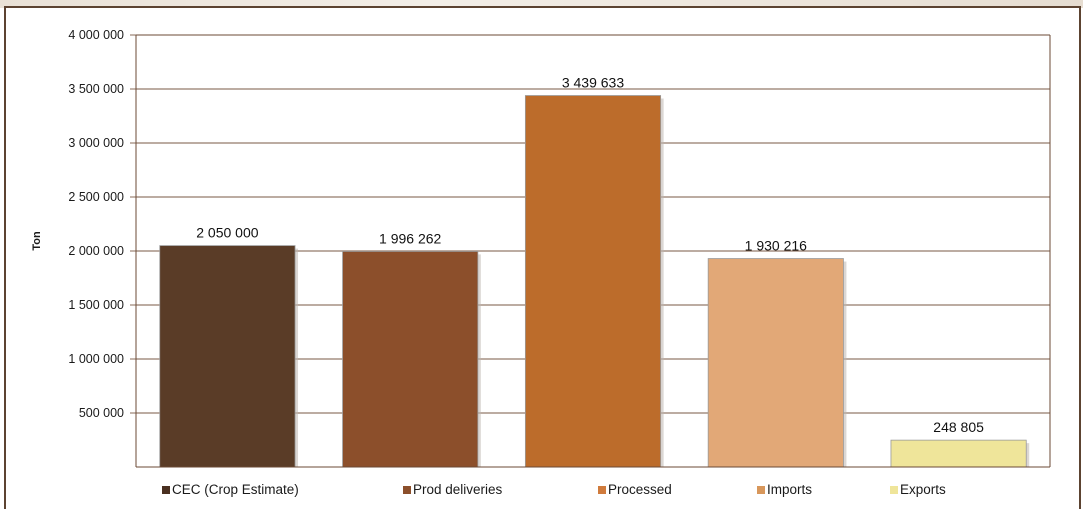 The height and width of the screenshot is (511, 1083). I want to click on data-label: 248 805, so click(958, 427).